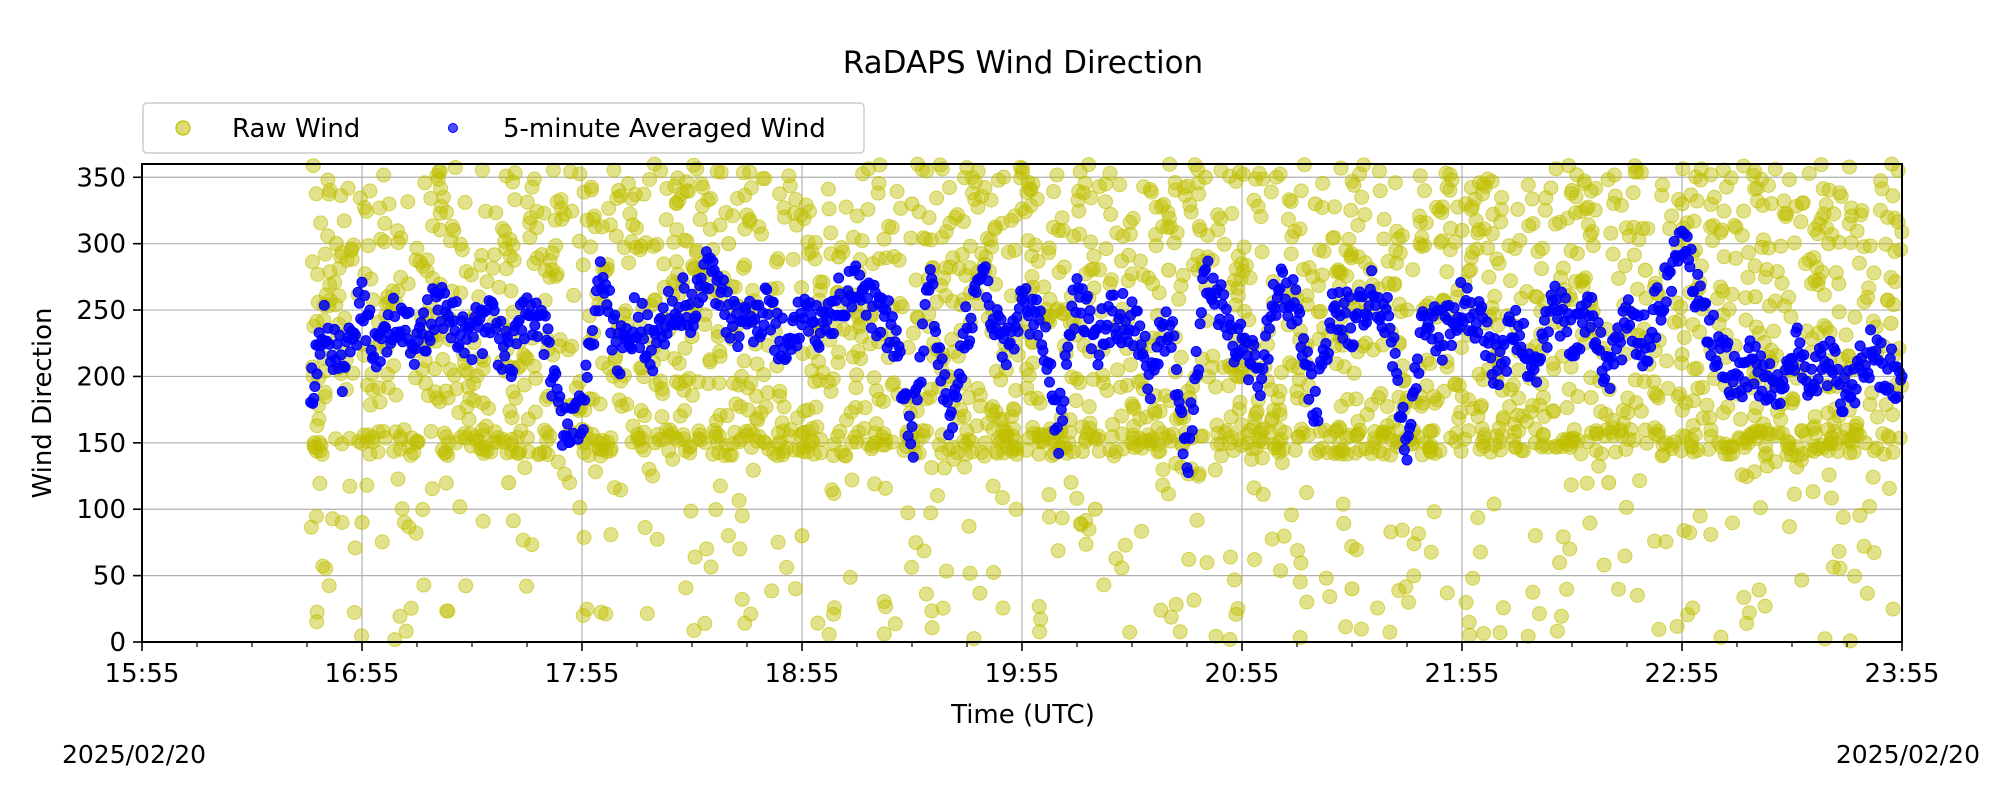 Image resolution: width=2000 pixels, height=800 pixels. What do you see at coordinates (183, 128) in the screenshot?
I see `legend-raw-marker` at bounding box center [183, 128].